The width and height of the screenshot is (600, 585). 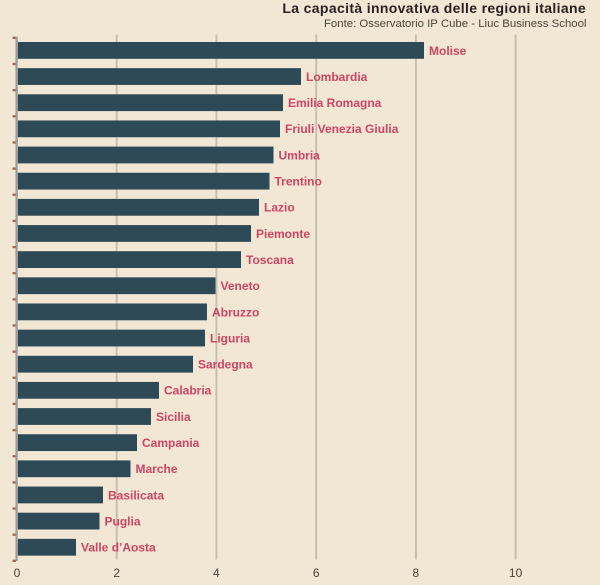 What do you see at coordinates (448, 51) in the screenshot?
I see `svg-text: Molise` at bounding box center [448, 51].